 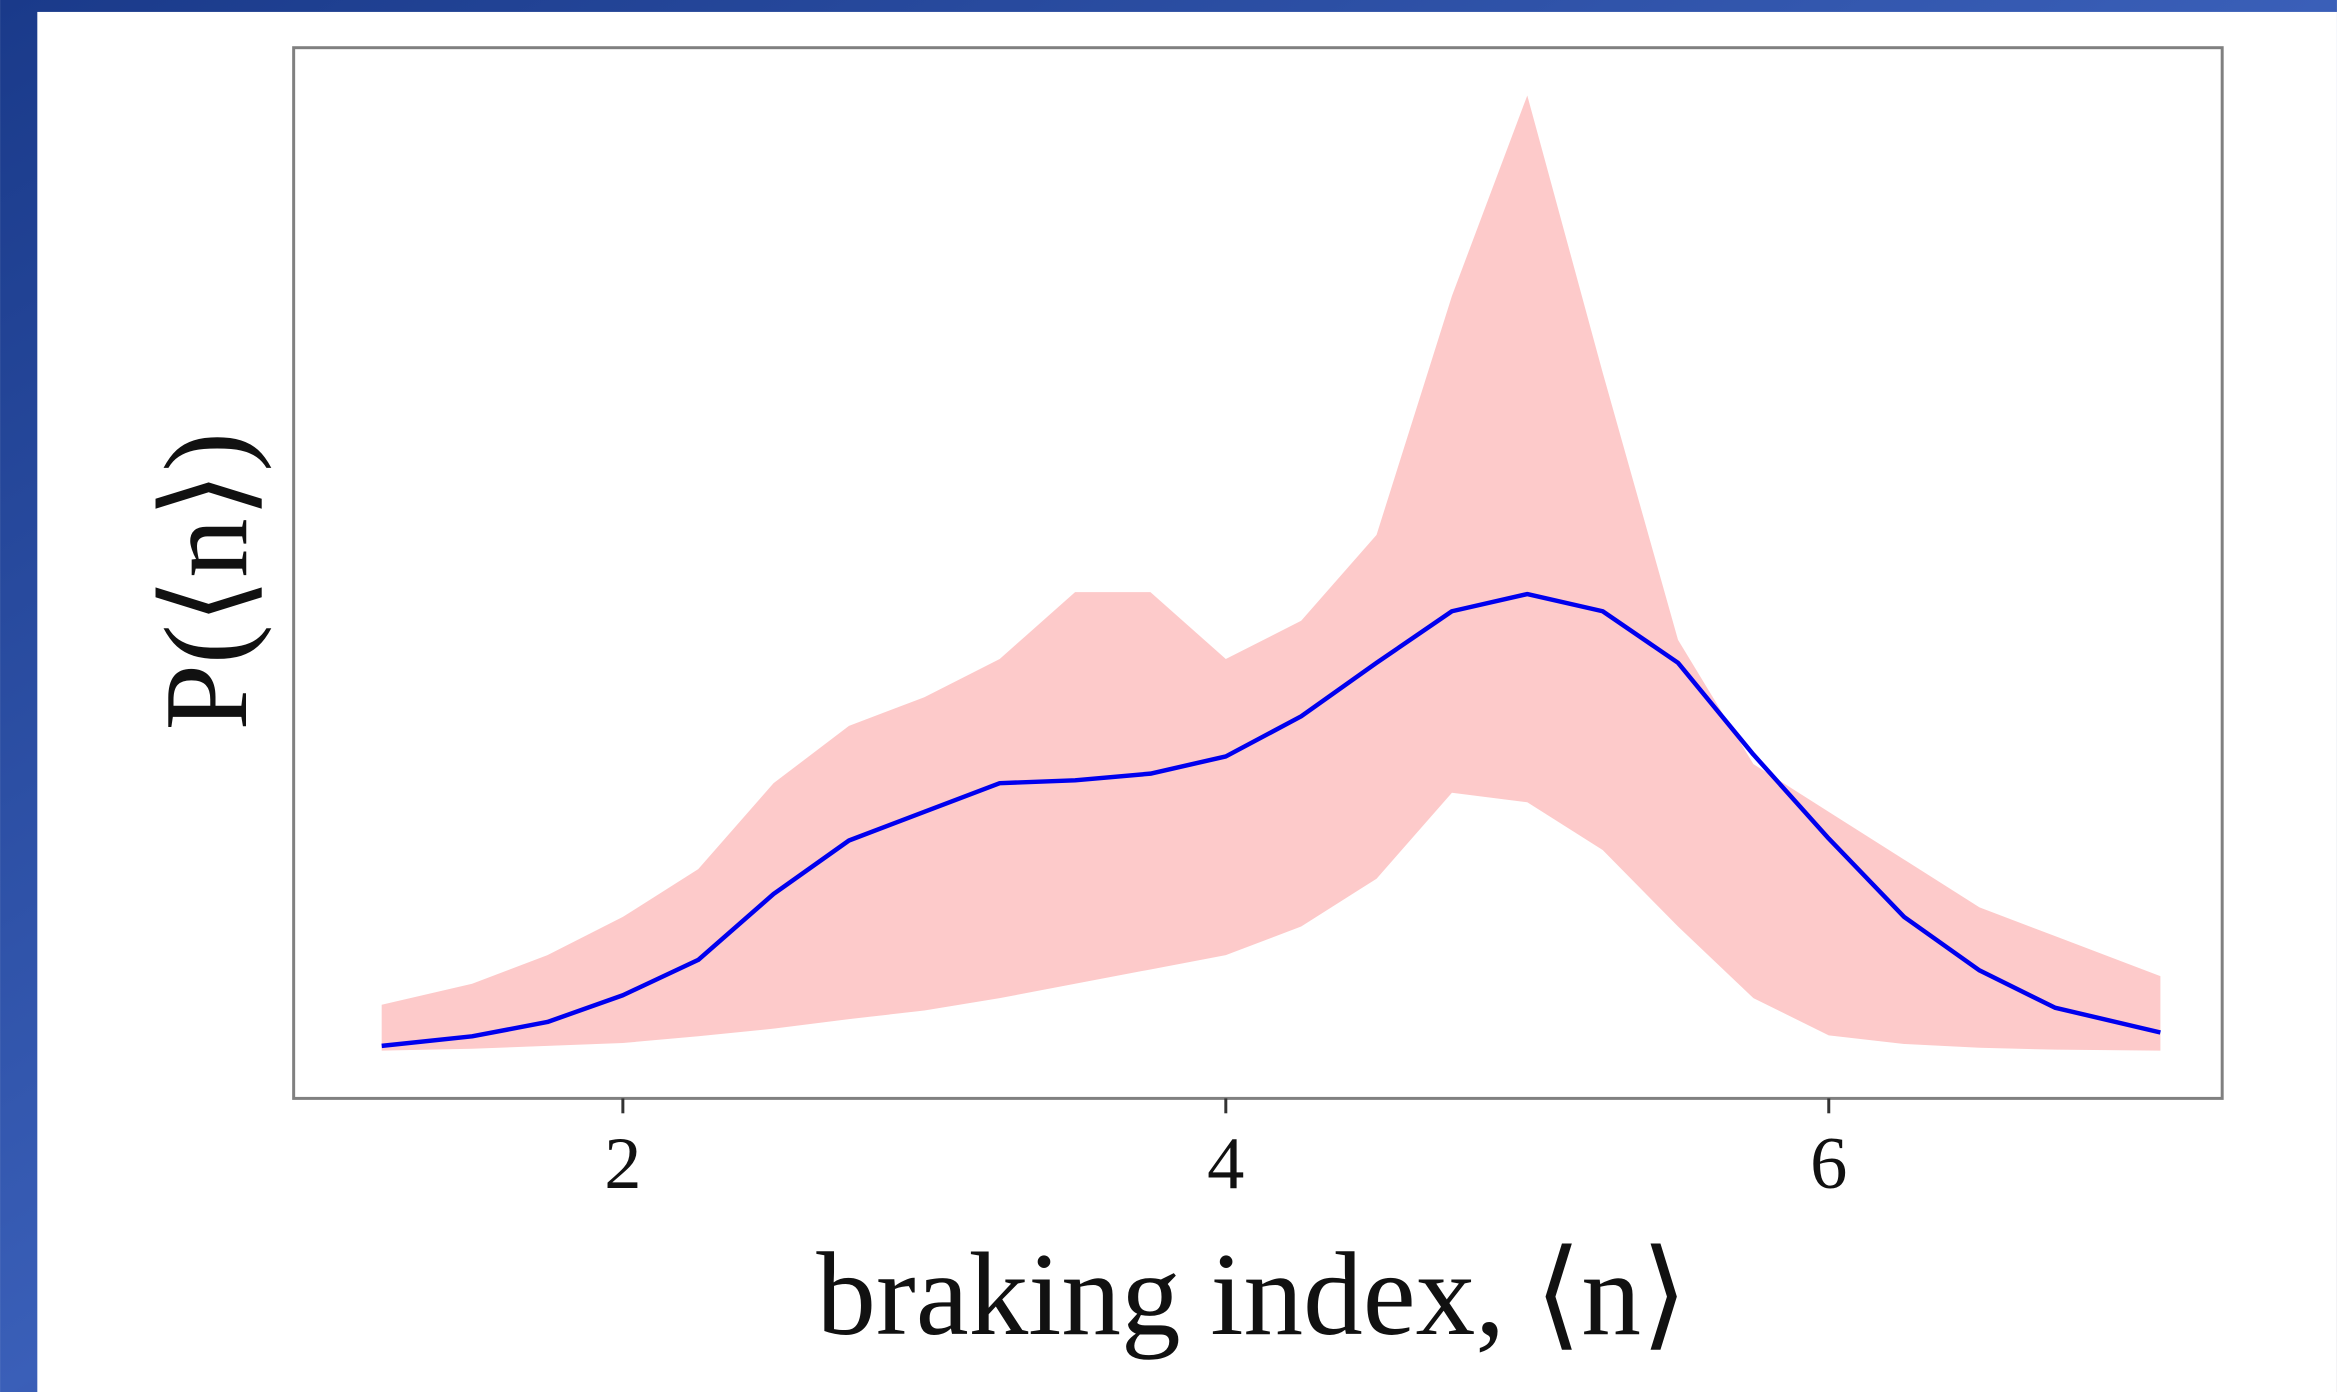 I want to click on y-axis-label: P(⟨n⟩), so click(x=206, y=581).